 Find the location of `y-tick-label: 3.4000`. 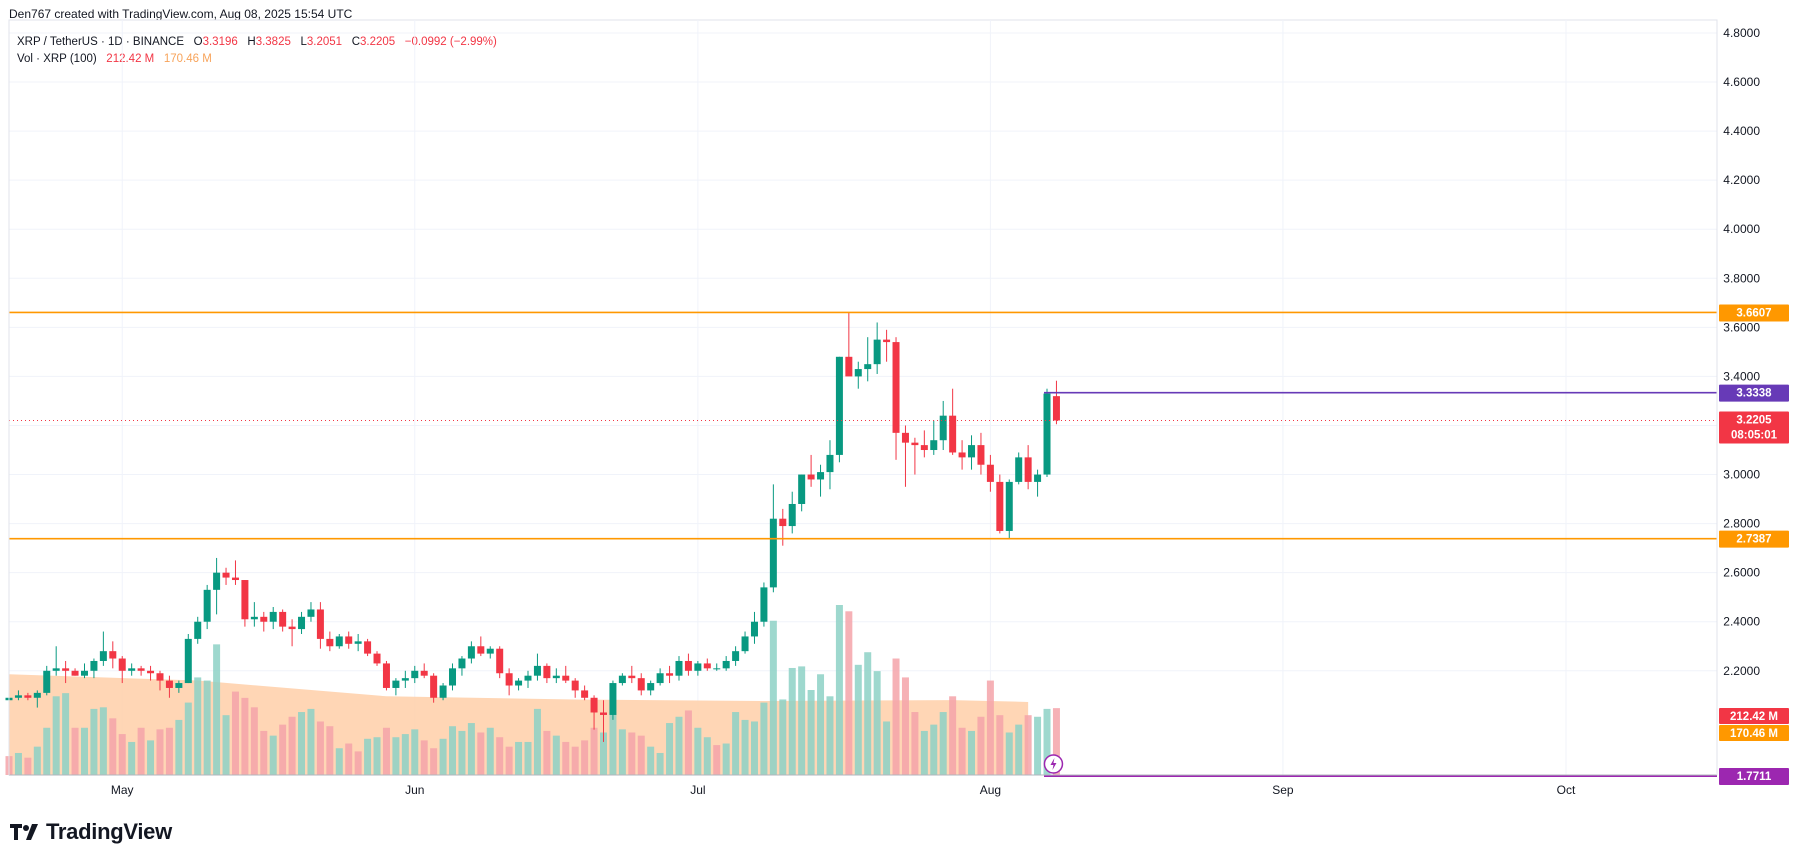

y-tick-label: 3.4000 is located at coordinates (1741, 376).